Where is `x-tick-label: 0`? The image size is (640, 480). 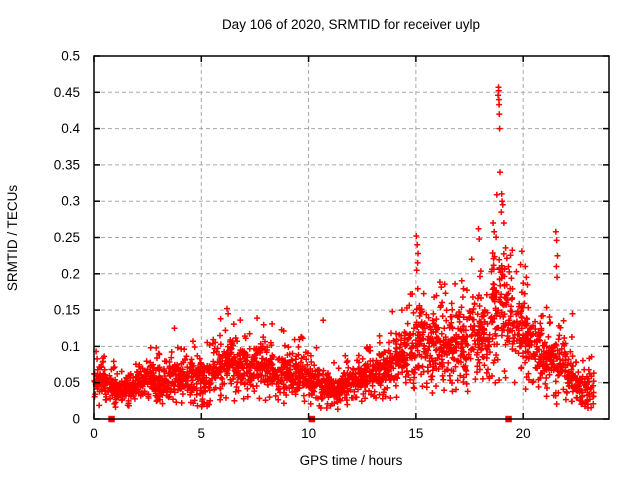 x-tick-label: 0 is located at coordinates (94, 433).